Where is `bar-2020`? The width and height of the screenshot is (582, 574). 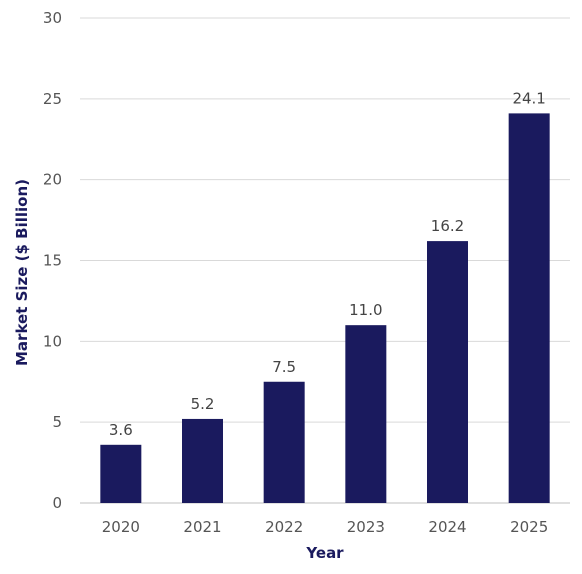
bar-2020 is located at coordinates (121, 473).